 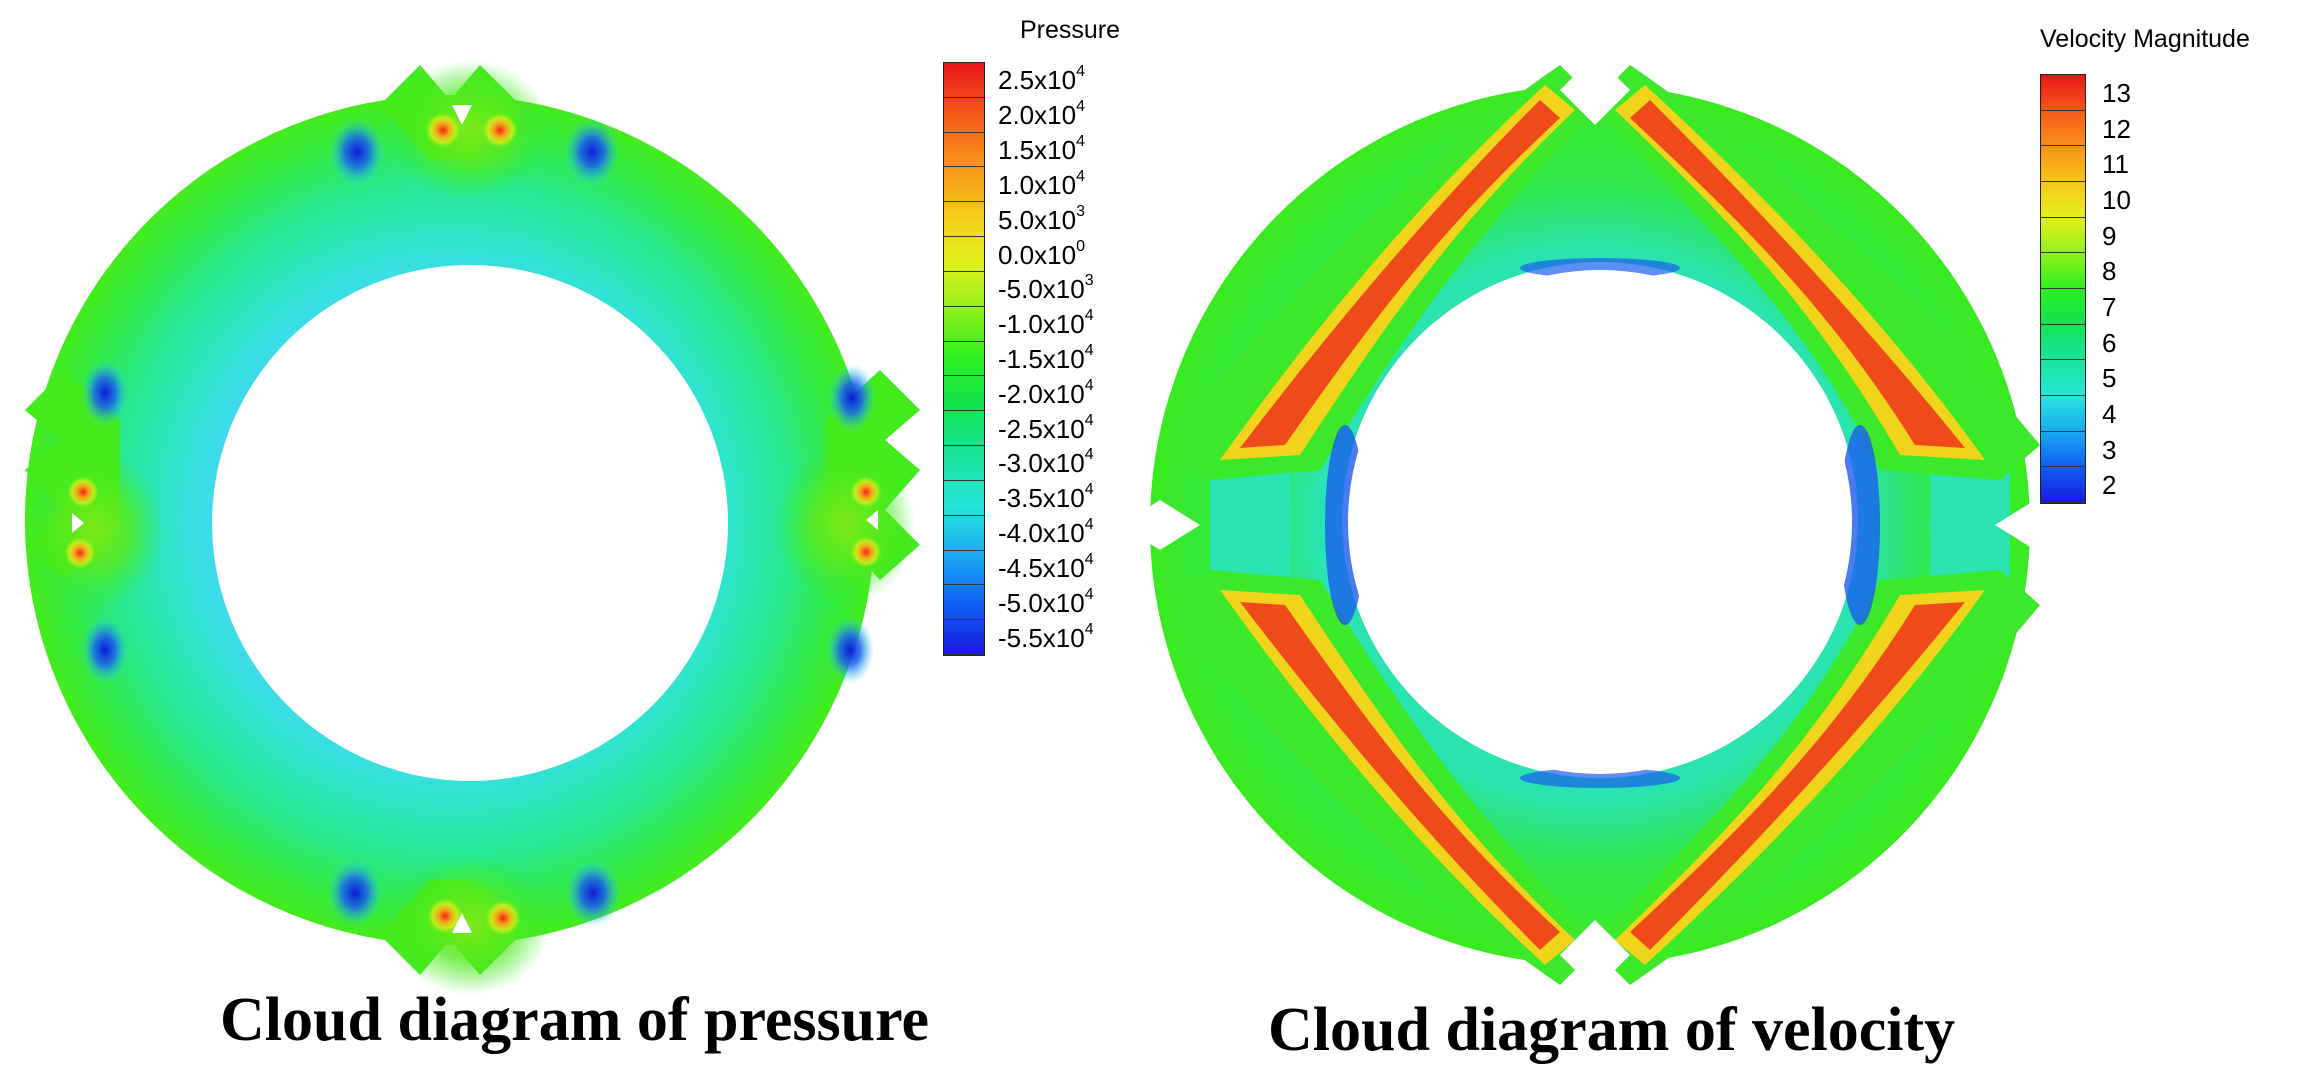 What do you see at coordinates (2035, 525) in the screenshot?
I see `velocity-gap-right` at bounding box center [2035, 525].